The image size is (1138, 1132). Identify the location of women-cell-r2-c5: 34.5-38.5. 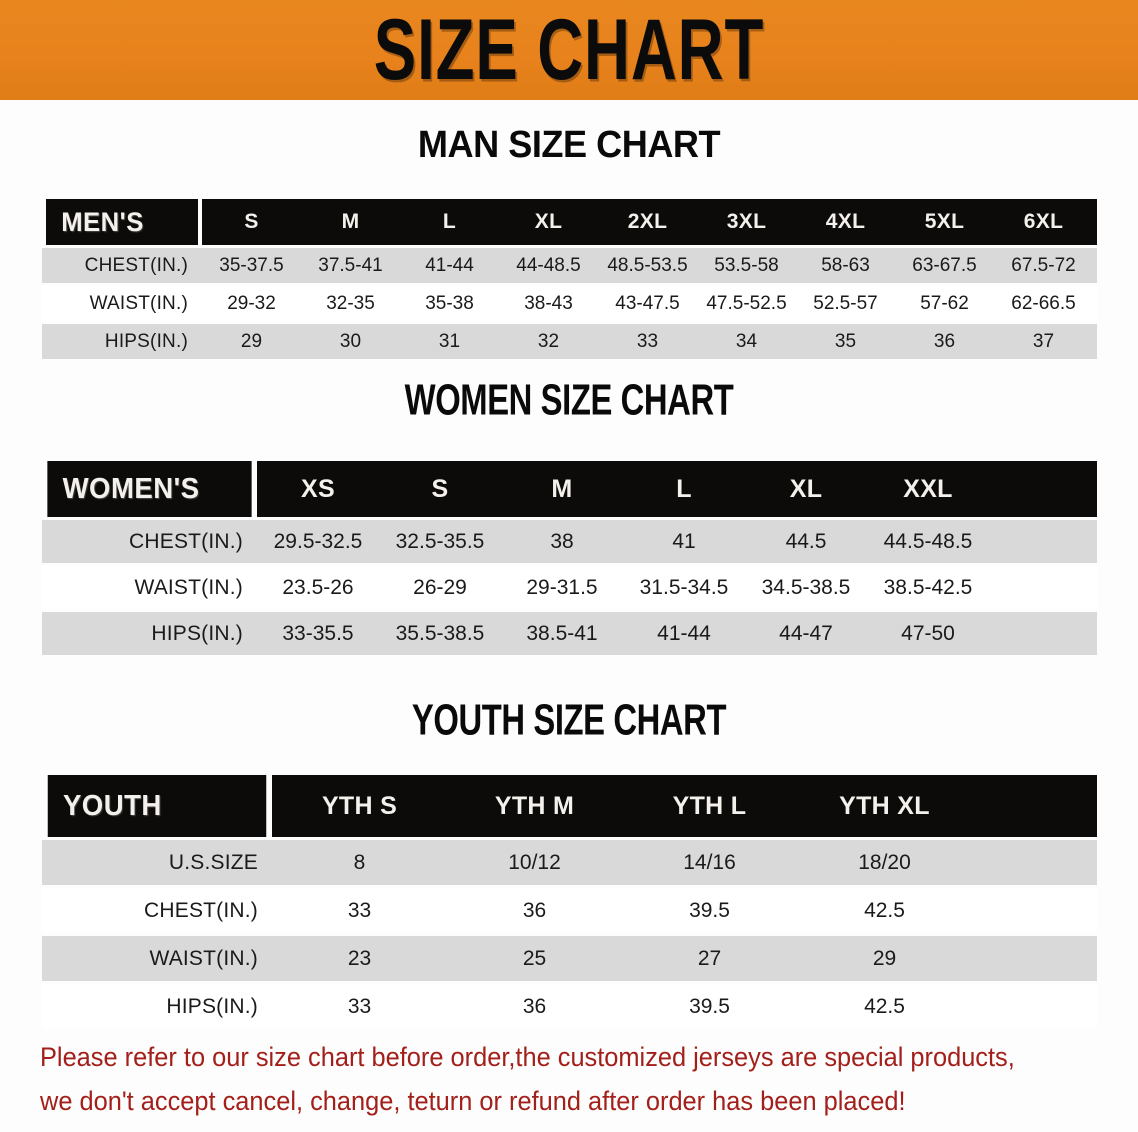
(806, 587).